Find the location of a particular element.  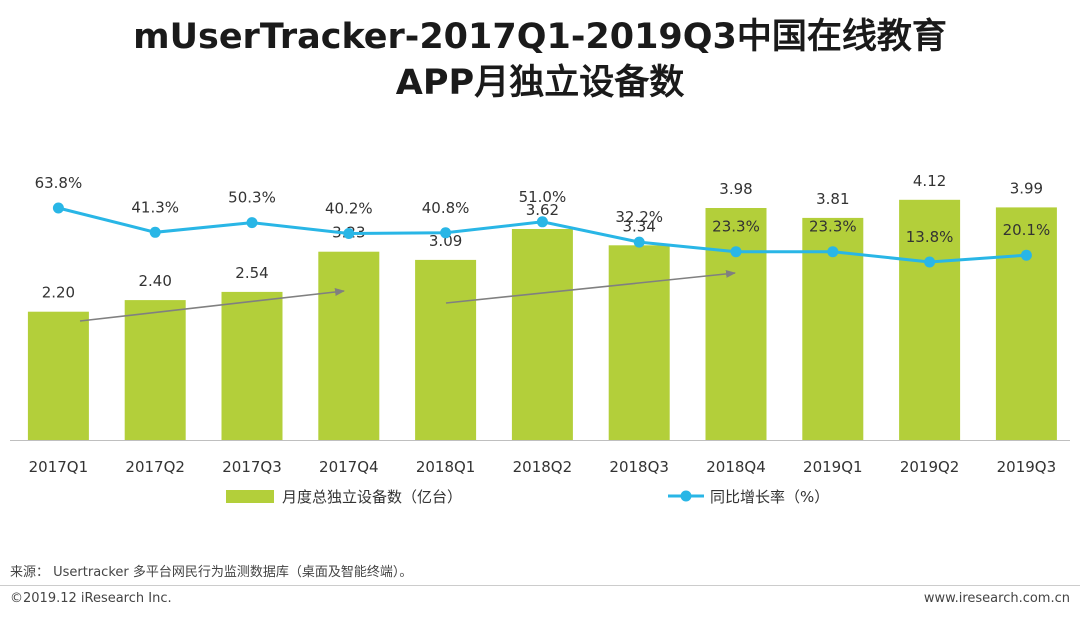

copyright-text: ©2019.12 iResearch Inc. is located at coordinates (91, 598).